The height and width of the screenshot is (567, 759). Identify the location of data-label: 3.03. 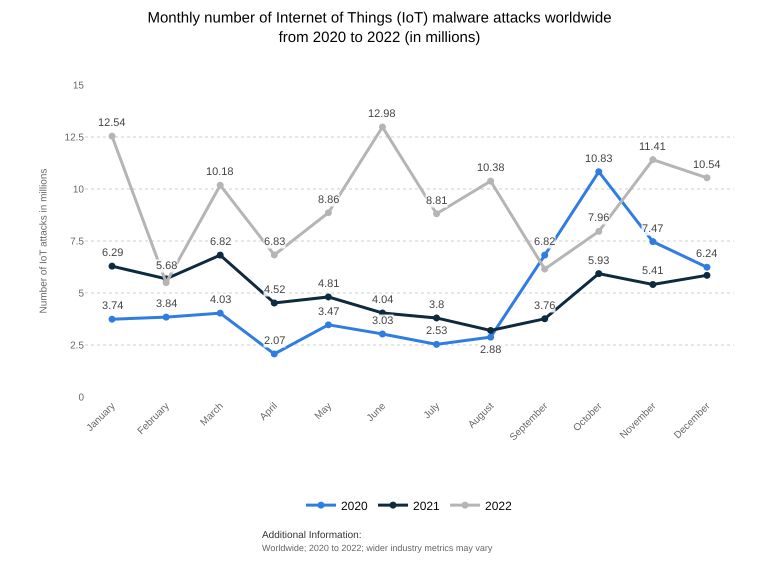
(383, 321).